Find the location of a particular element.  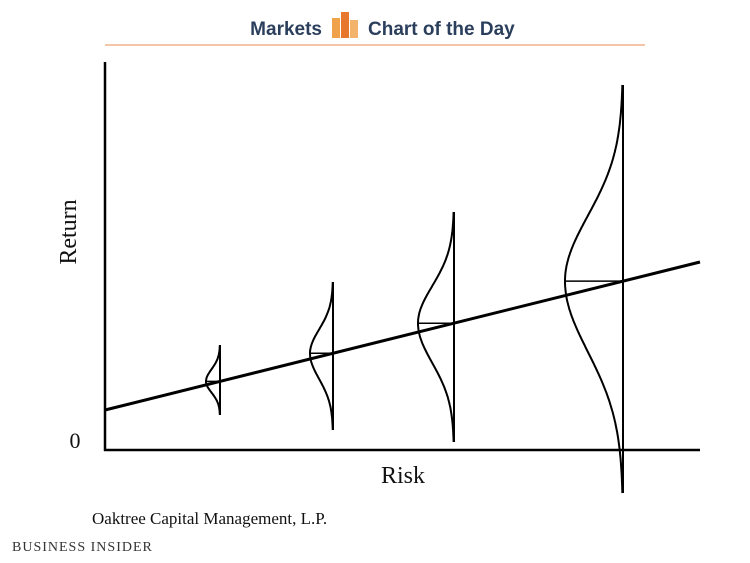

x-axis-label: Risk is located at coordinates (403, 476).